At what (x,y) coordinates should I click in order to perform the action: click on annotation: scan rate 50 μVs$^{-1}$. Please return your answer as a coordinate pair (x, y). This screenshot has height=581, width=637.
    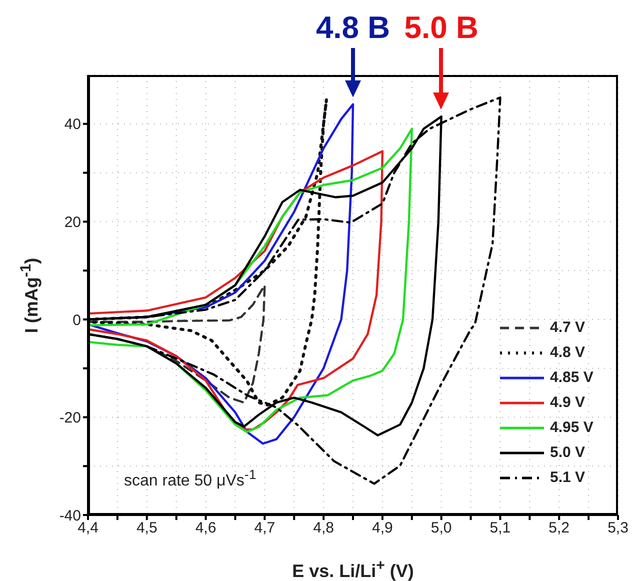
    Looking at the image, I should click on (190, 478).